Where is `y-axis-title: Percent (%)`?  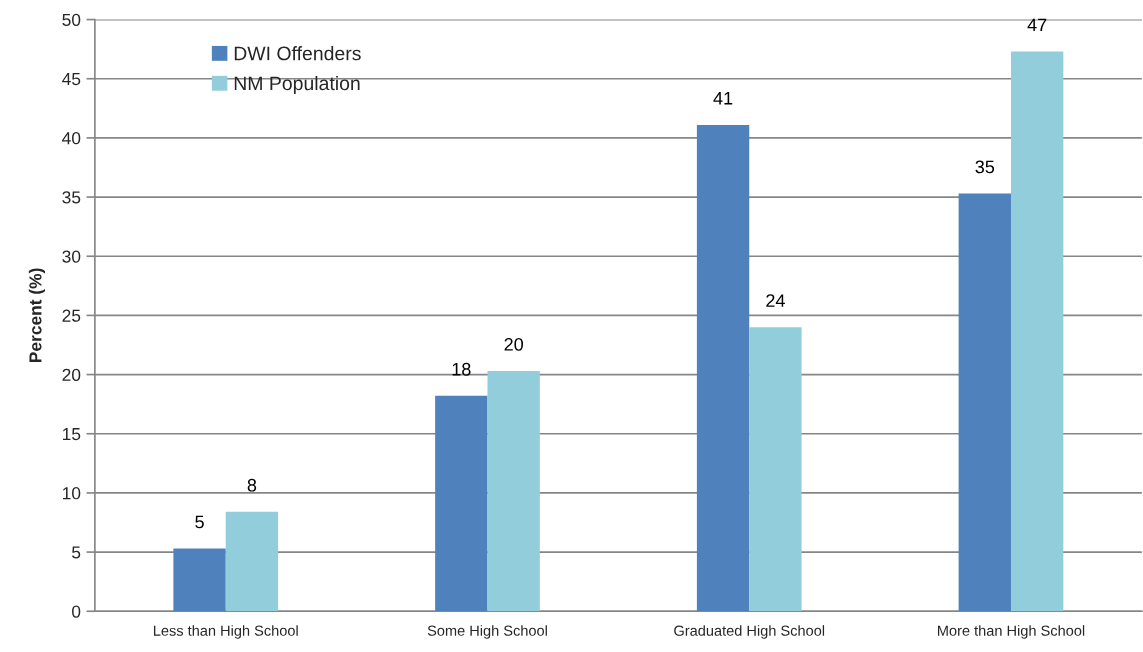 y-axis-title: Percent (%) is located at coordinates (36, 315).